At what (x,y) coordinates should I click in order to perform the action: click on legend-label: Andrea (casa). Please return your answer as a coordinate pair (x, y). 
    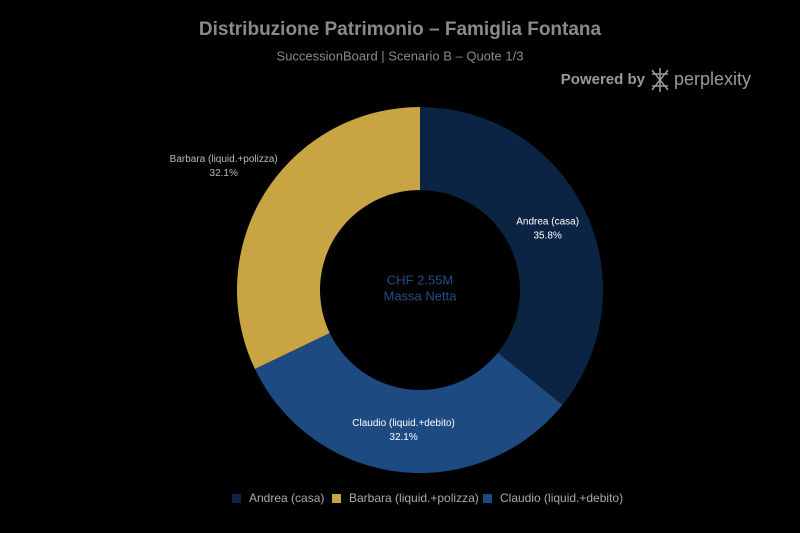
    Looking at the image, I should click on (286, 498).